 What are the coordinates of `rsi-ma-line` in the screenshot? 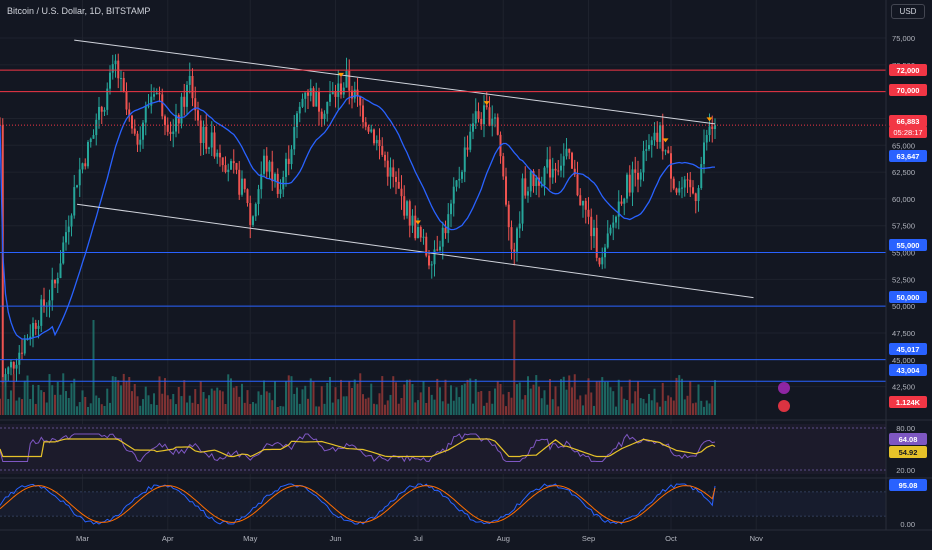 It's located at (358, 448).